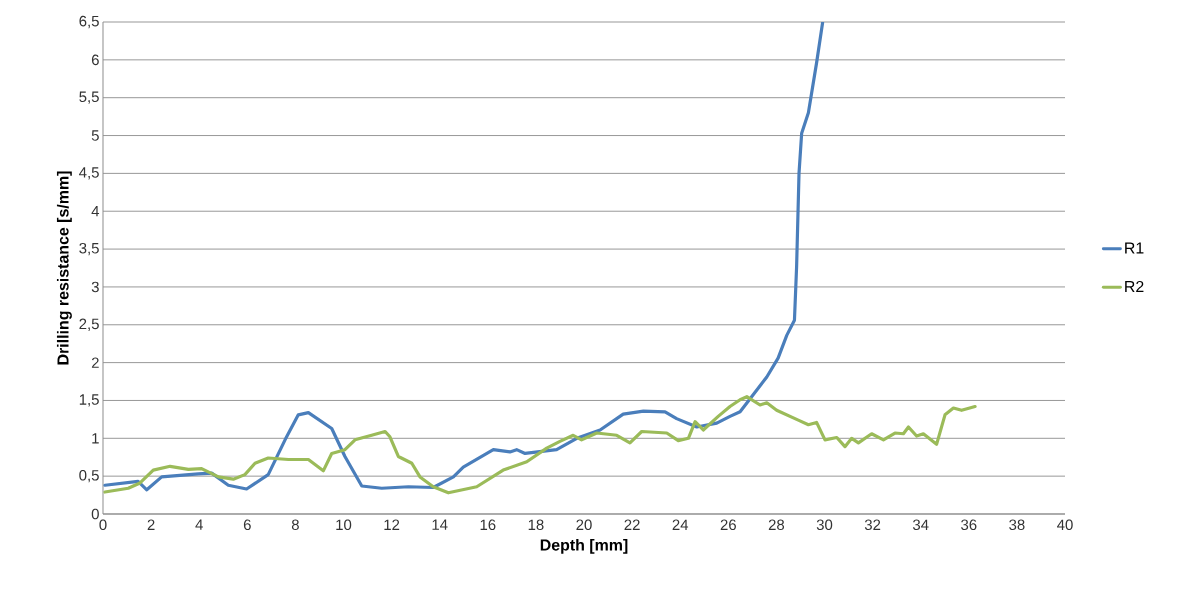 The image size is (1197, 602). I want to click on x-axis-title: Depth [mm], so click(584, 546).